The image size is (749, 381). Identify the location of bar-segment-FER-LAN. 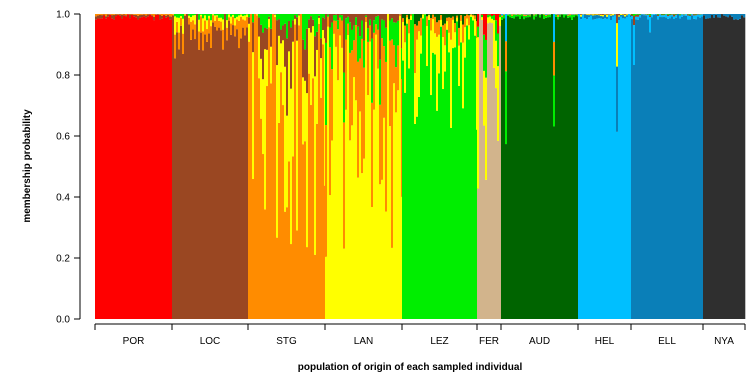
(496, 64).